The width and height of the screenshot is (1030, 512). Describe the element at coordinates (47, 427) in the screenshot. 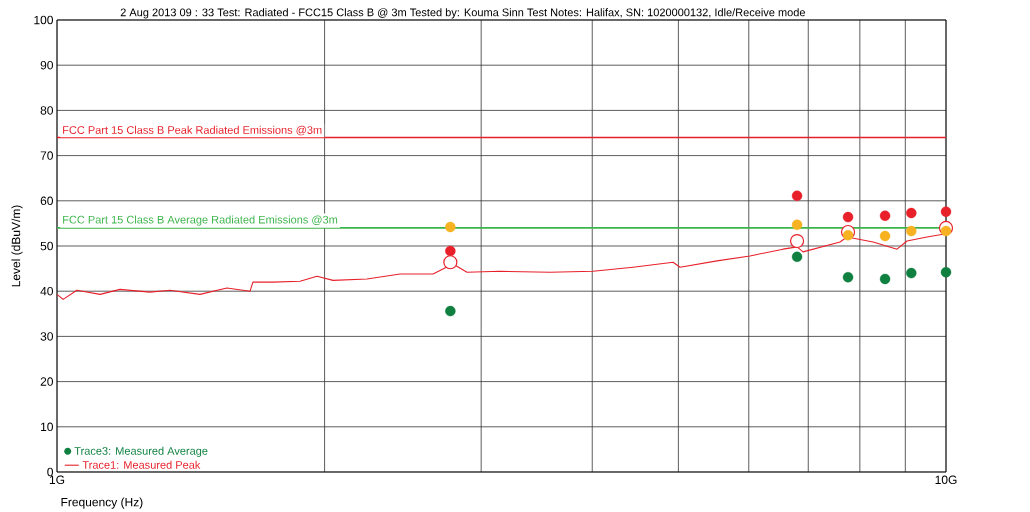

I see `y-tick-label: 10` at that location.